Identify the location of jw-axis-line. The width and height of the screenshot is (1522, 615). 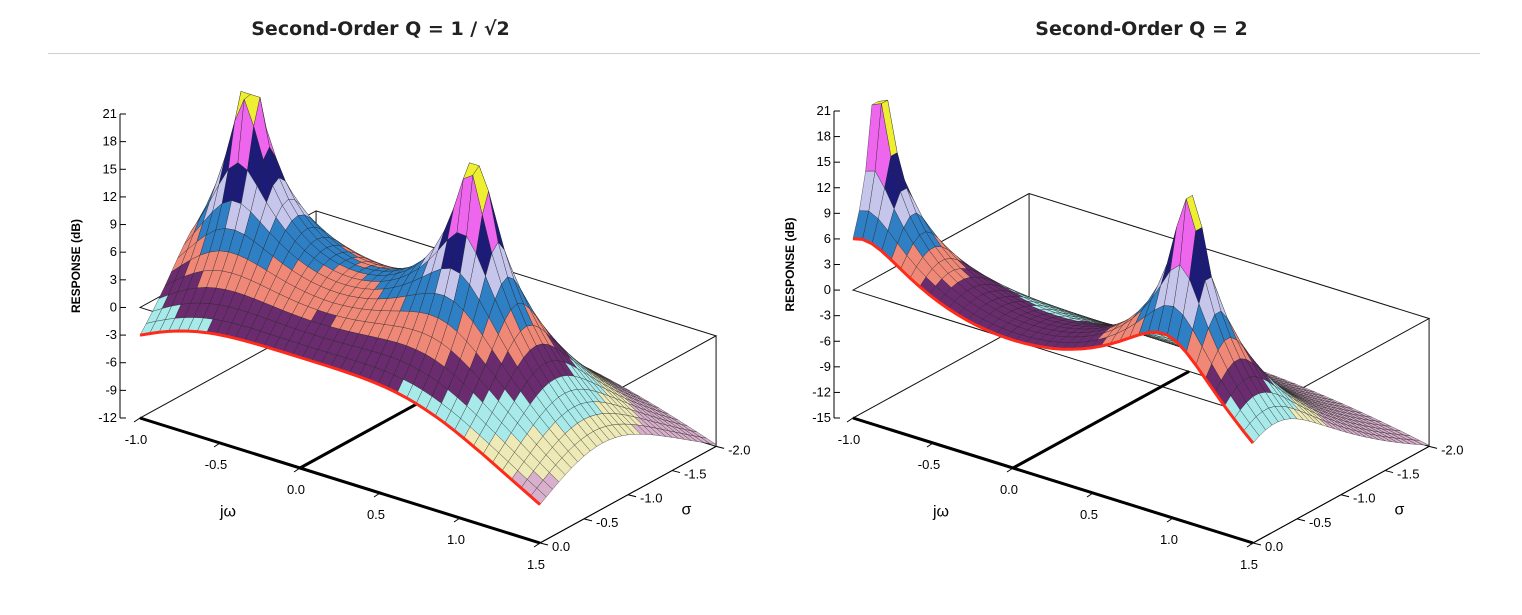
(1101, 420).